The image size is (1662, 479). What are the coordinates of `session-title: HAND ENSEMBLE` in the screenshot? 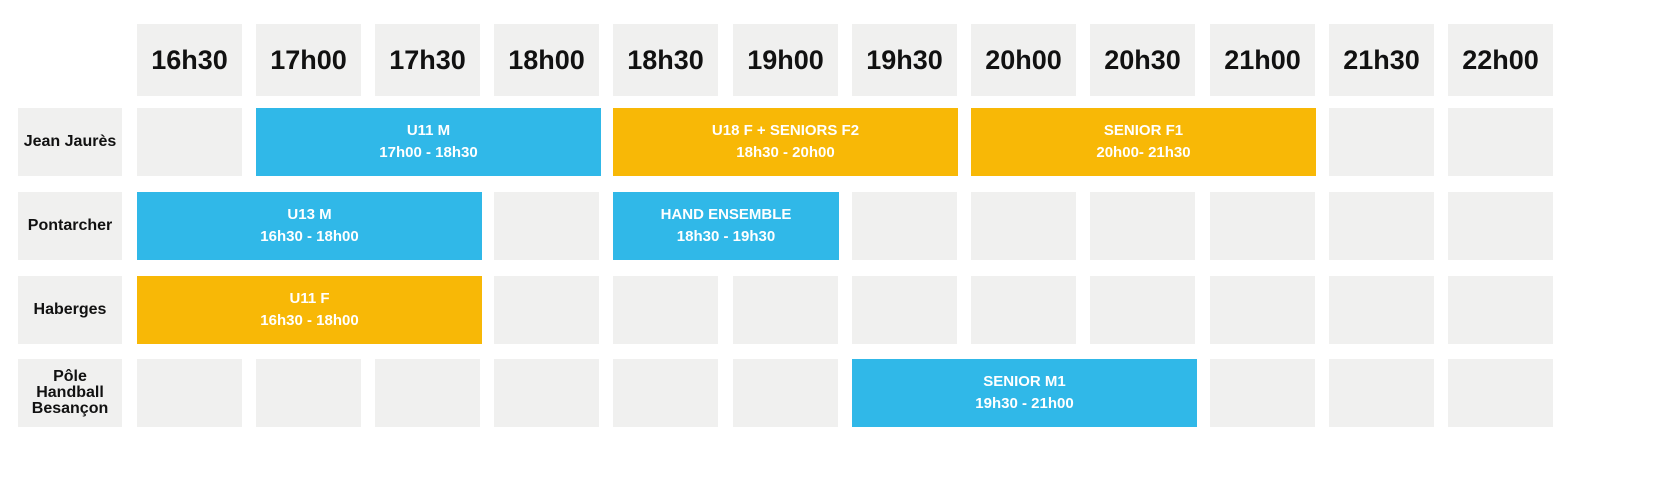 It's located at (726, 214).